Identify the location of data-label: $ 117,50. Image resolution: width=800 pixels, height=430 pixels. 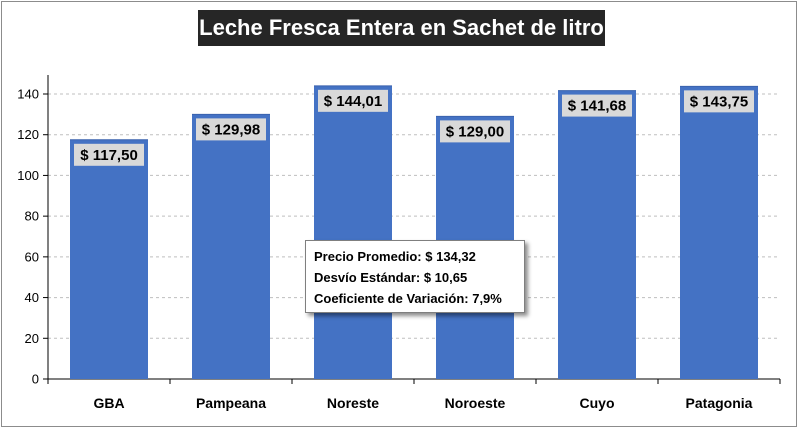
(109, 155).